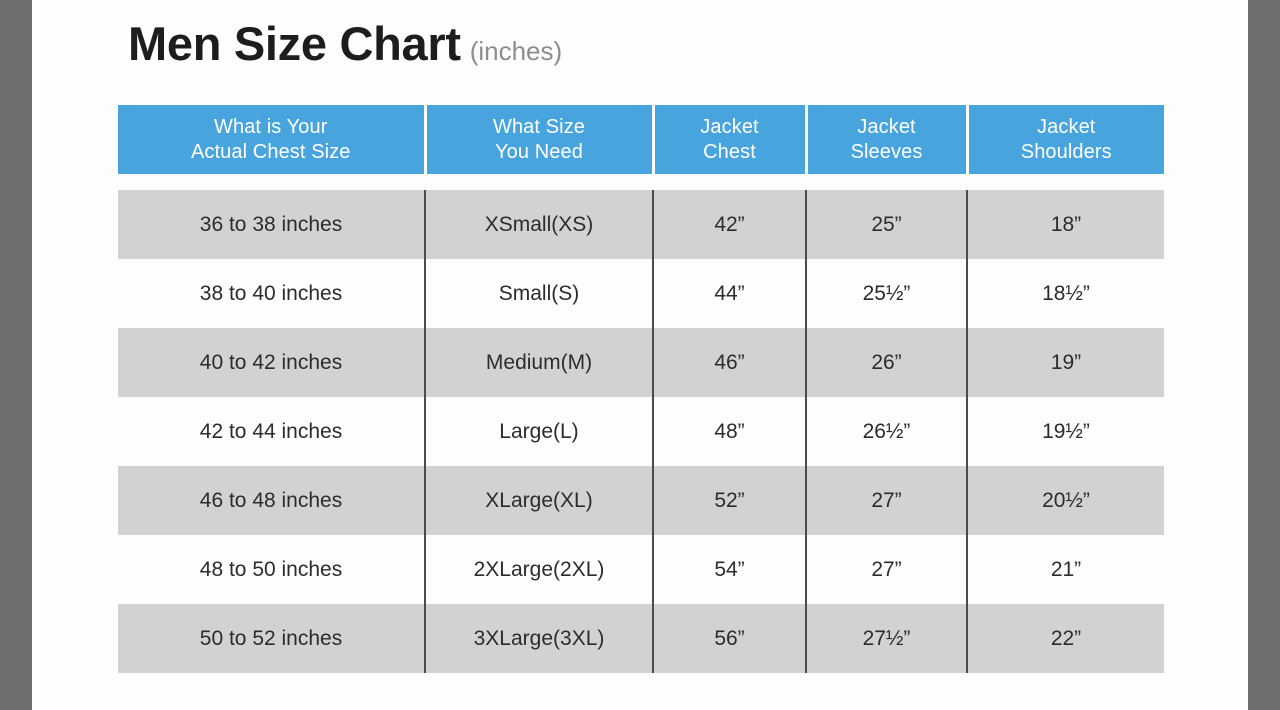 This screenshot has height=710, width=1280. What do you see at coordinates (1065, 569) in the screenshot?
I see `cell-jacket-shoulders: 21”` at bounding box center [1065, 569].